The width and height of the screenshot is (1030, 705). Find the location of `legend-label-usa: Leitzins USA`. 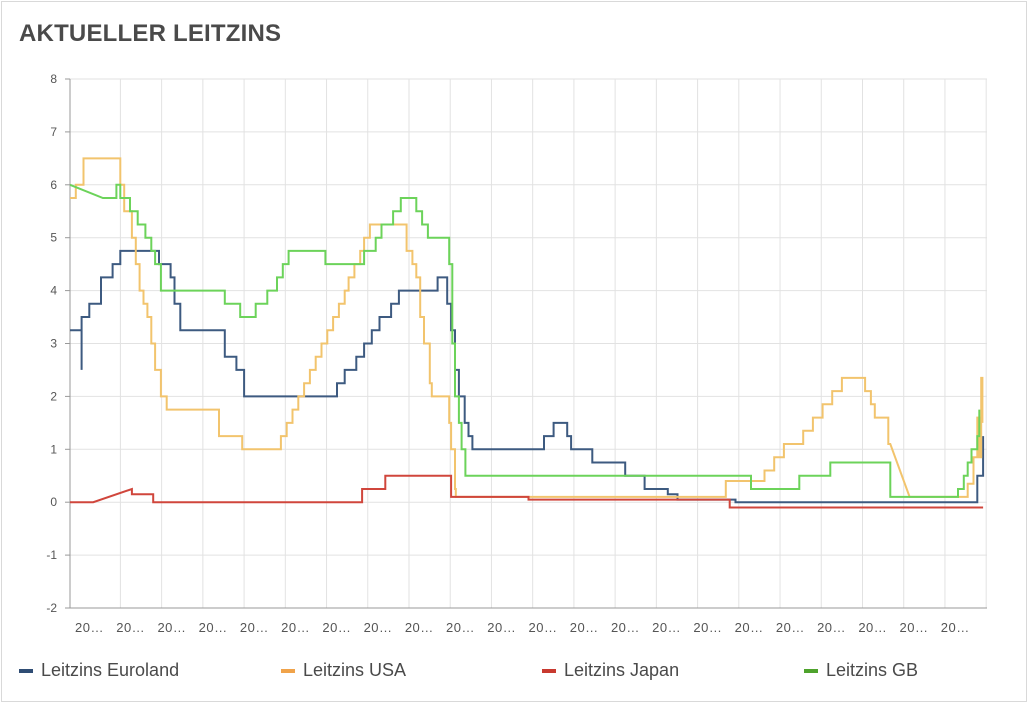

legend-label-usa: Leitzins USA is located at coordinates (355, 670).